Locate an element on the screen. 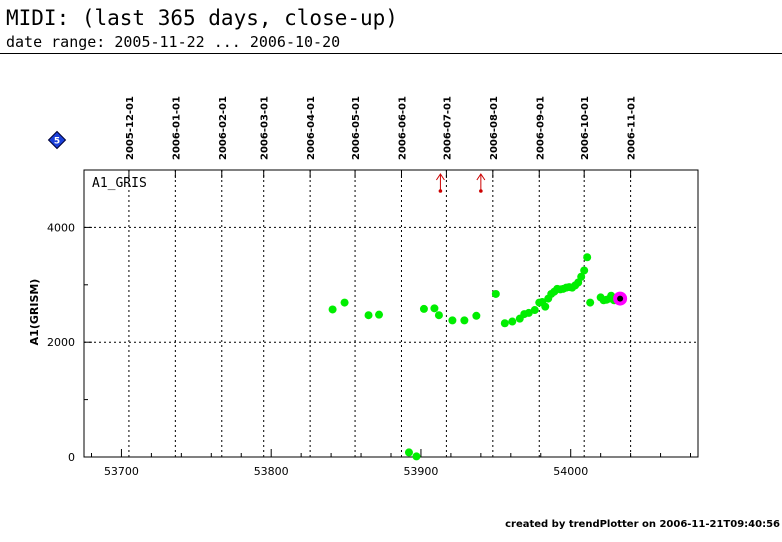 The height and width of the screenshot is (542, 782). header-divider is located at coordinates (391, 53).